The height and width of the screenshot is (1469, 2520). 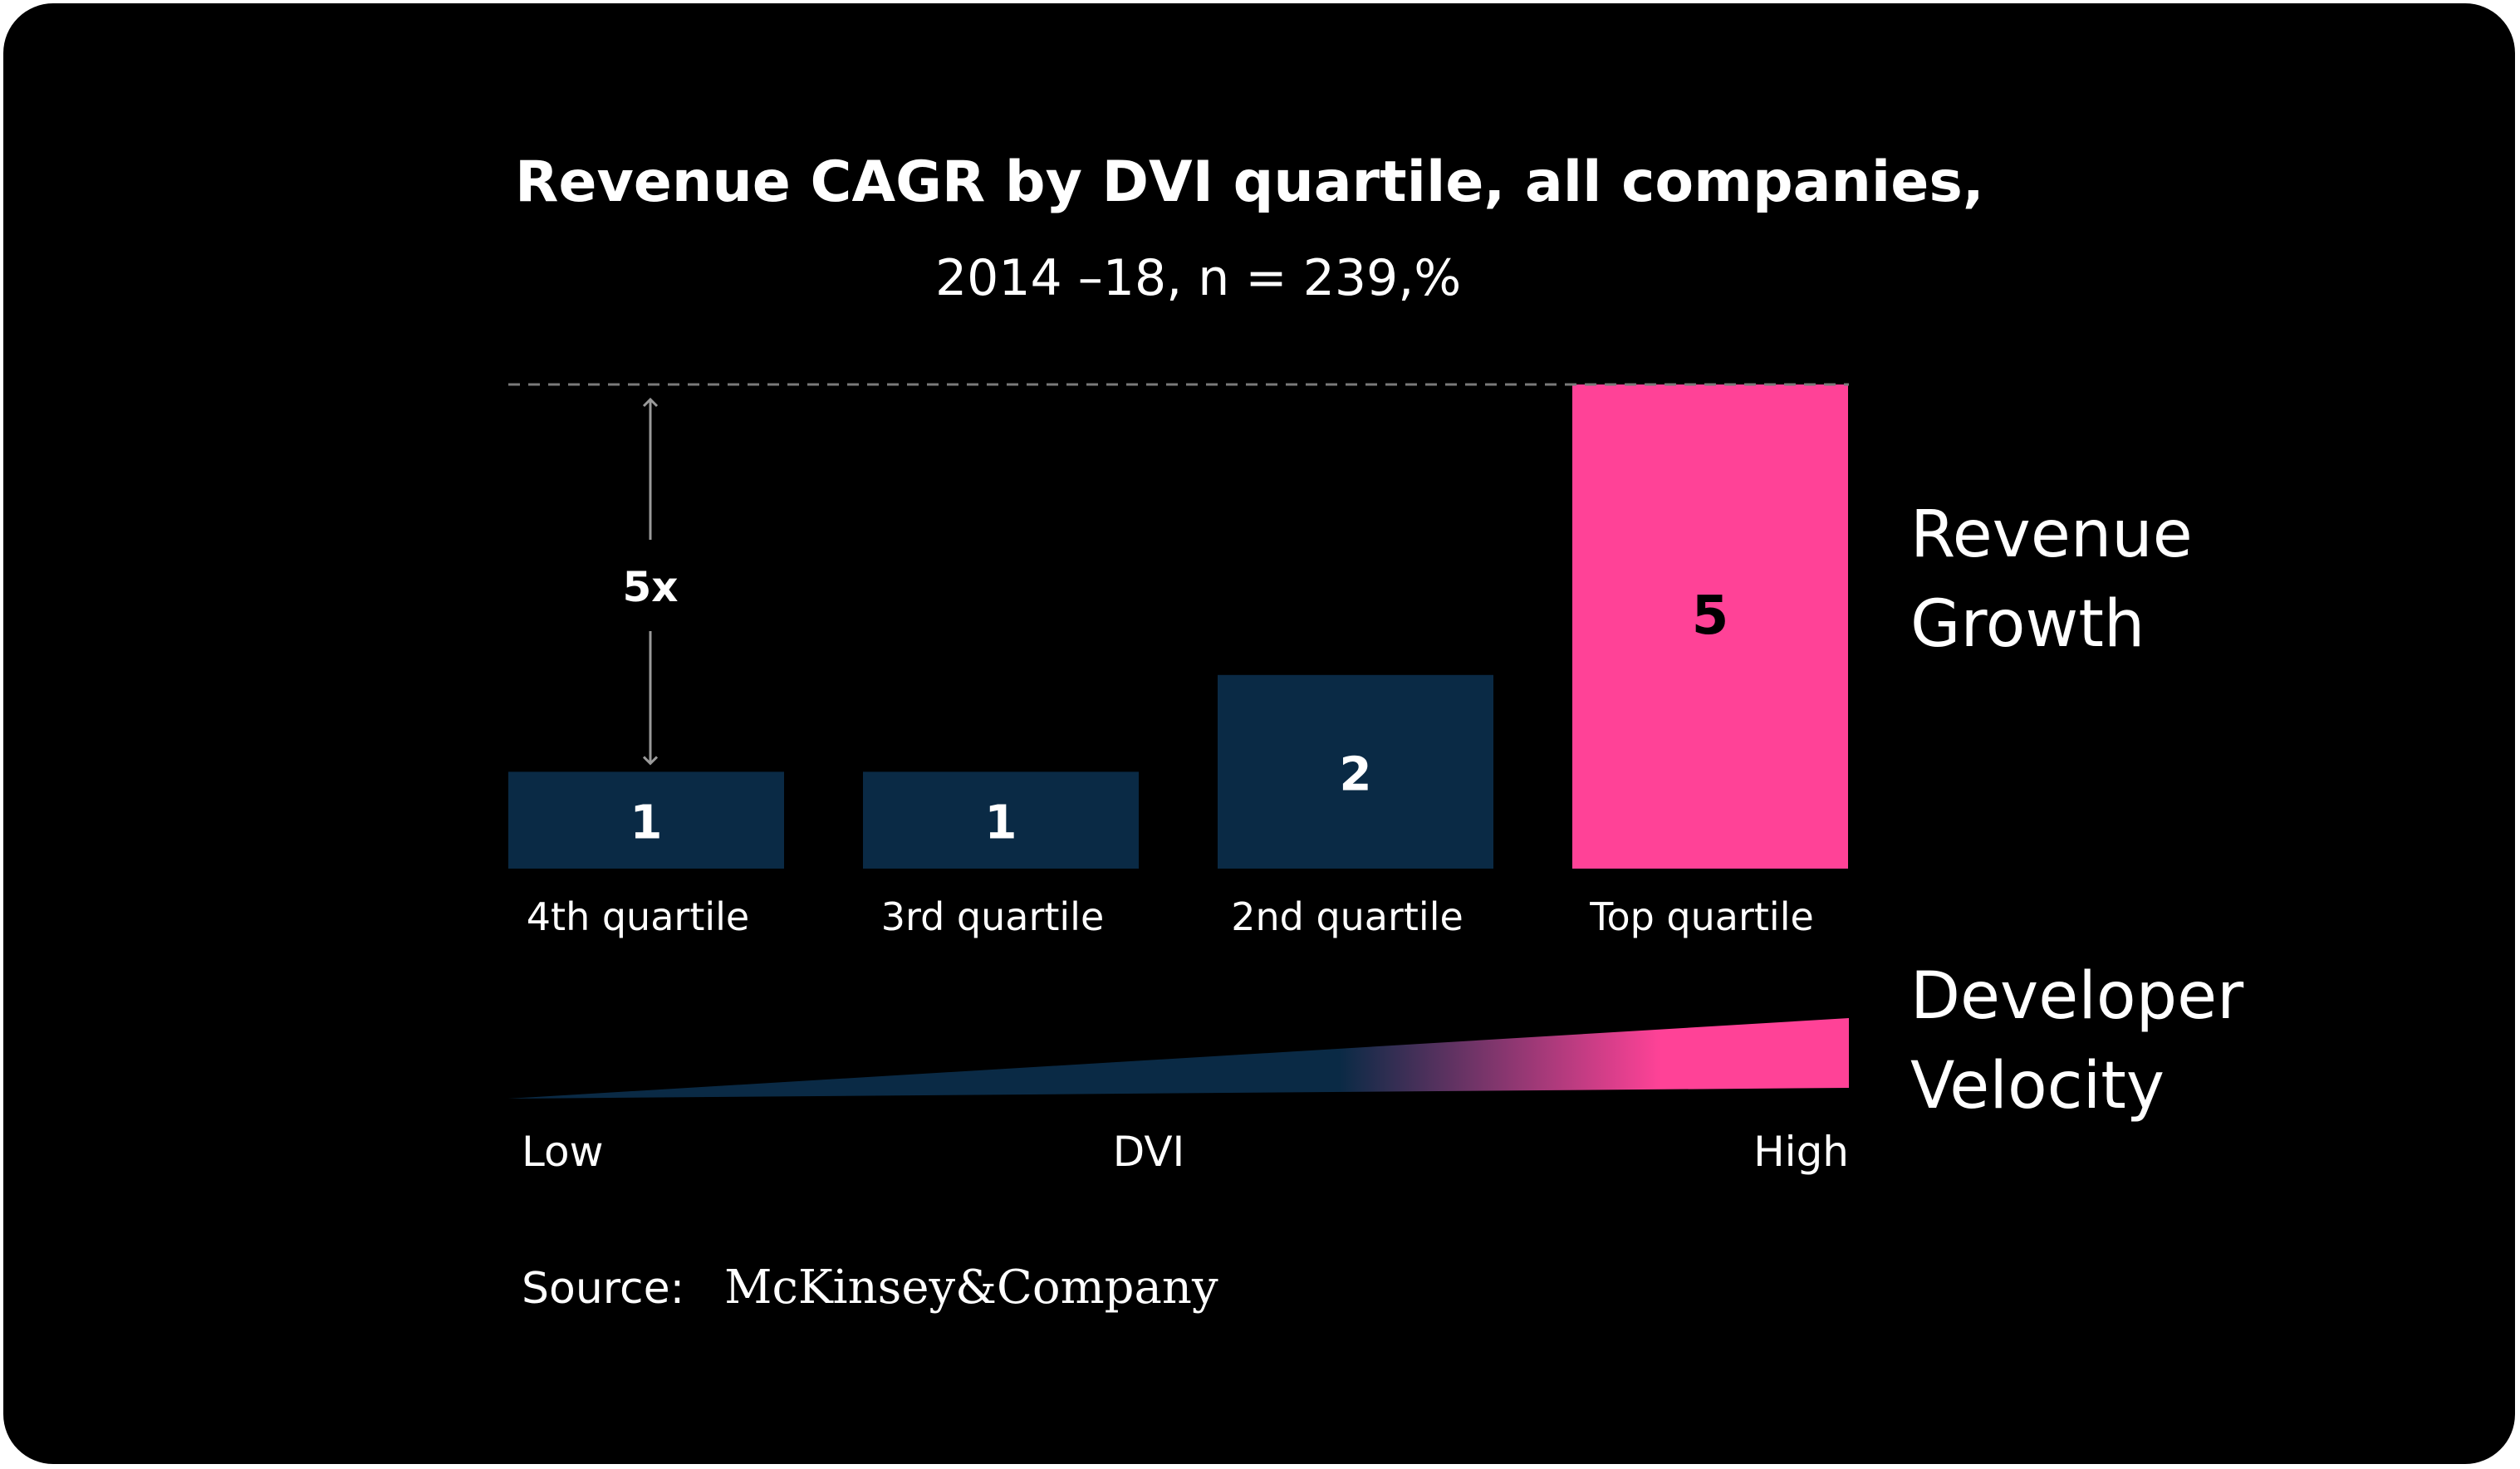 I want to click on revenue-growth-line-2: Growth, so click(x=2027, y=624).